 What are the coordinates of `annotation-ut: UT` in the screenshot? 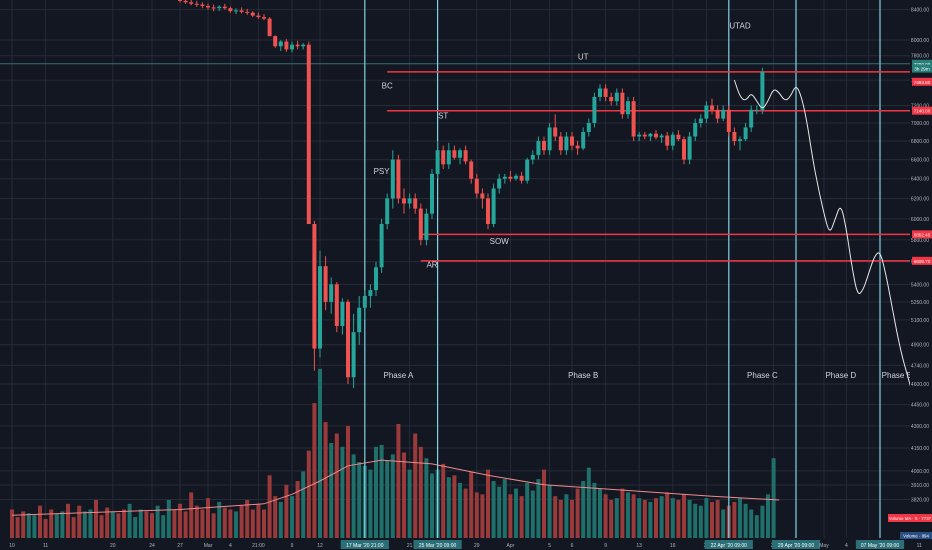 It's located at (583, 57).